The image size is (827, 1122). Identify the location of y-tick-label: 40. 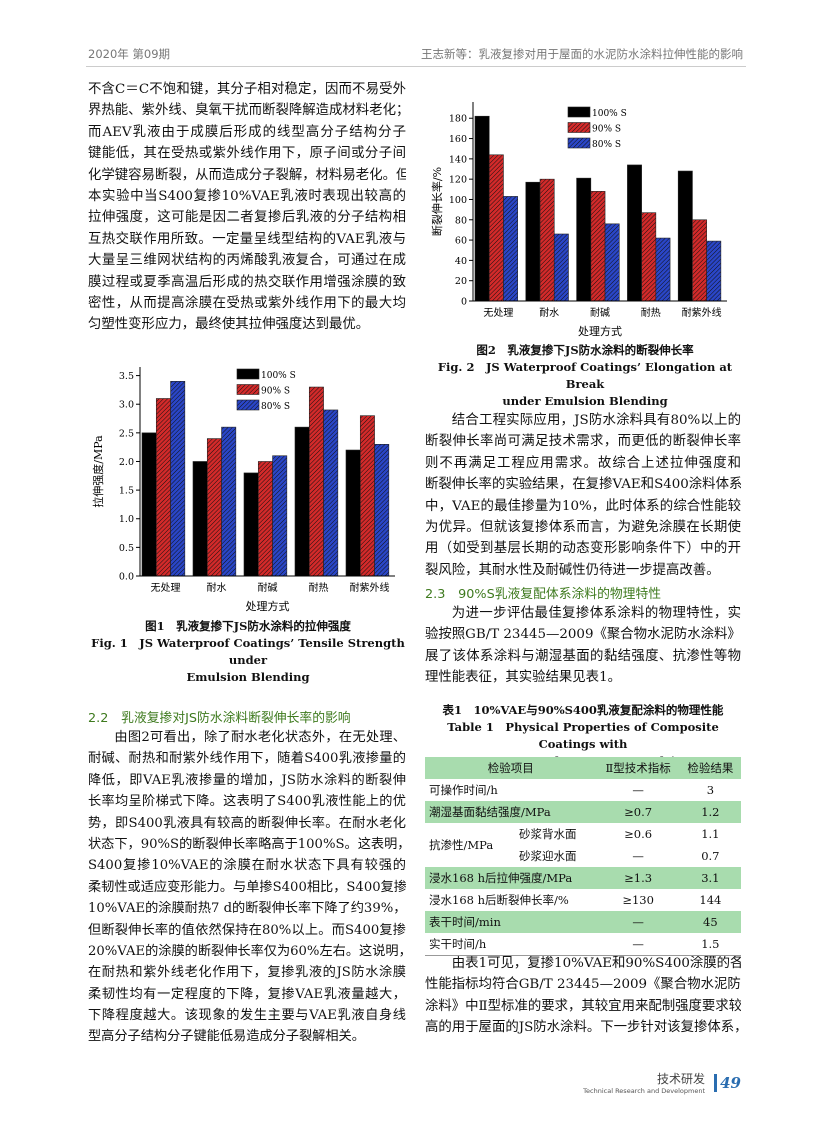
(461, 261).